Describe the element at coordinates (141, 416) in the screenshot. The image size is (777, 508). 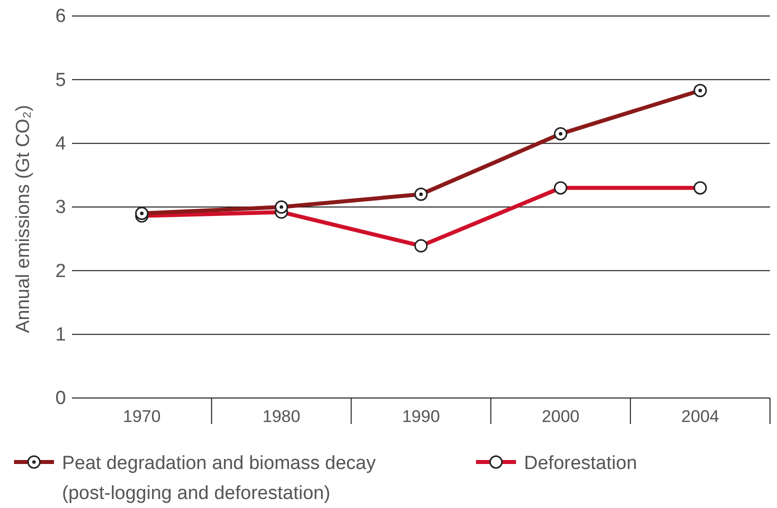
I see `x-tick-label: 1970` at that location.